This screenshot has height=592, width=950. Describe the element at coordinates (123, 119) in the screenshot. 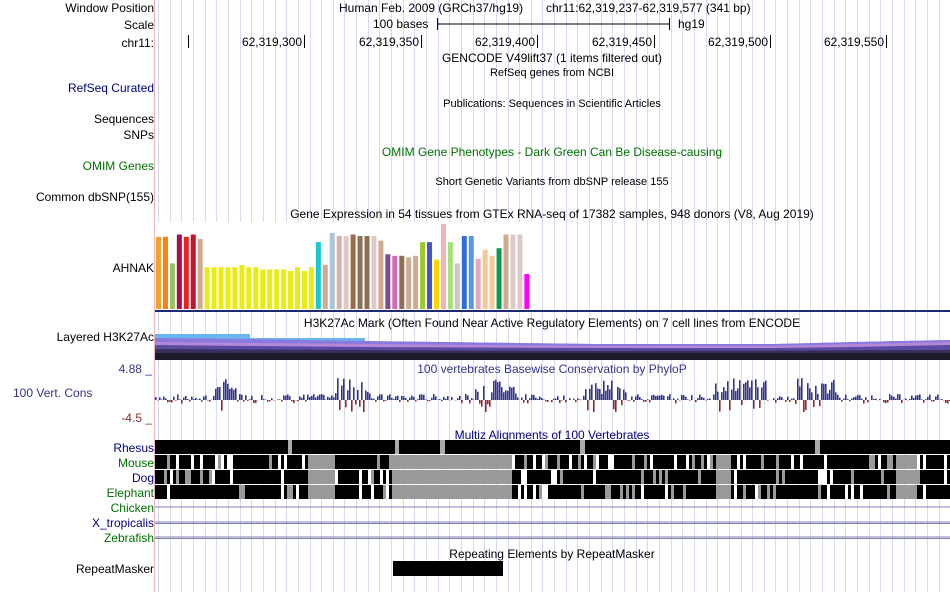

I see `sequences-label: Sequences` at that location.